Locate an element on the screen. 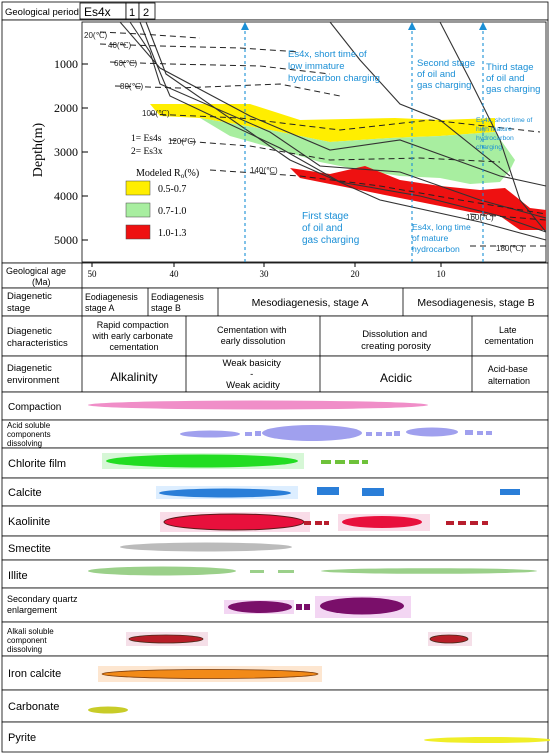 The width and height of the screenshot is (550, 756). age-tick-40: 40 is located at coordinates (175, 274).